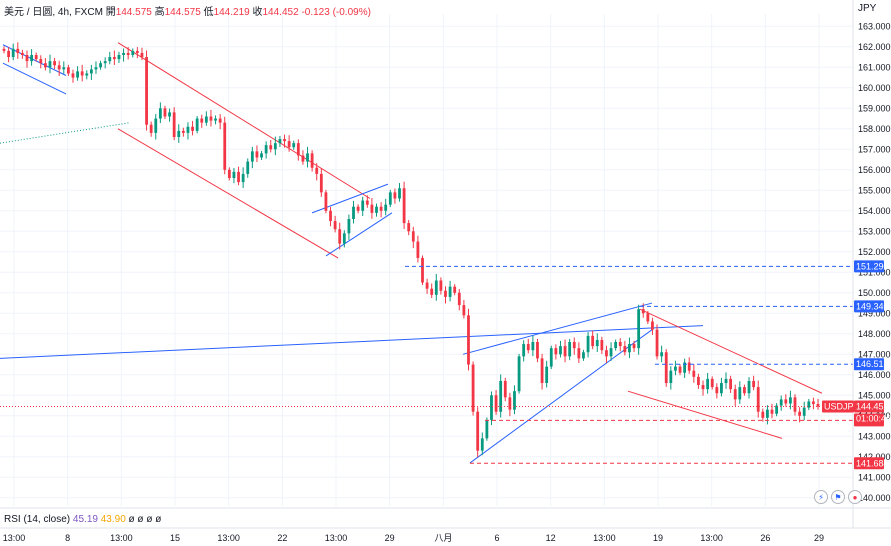 The height and width of the screenshot is (546, 891). Describe the element at coordinates (390, 538) in the screenshot. I see `time-tick-label: 29` at that location.